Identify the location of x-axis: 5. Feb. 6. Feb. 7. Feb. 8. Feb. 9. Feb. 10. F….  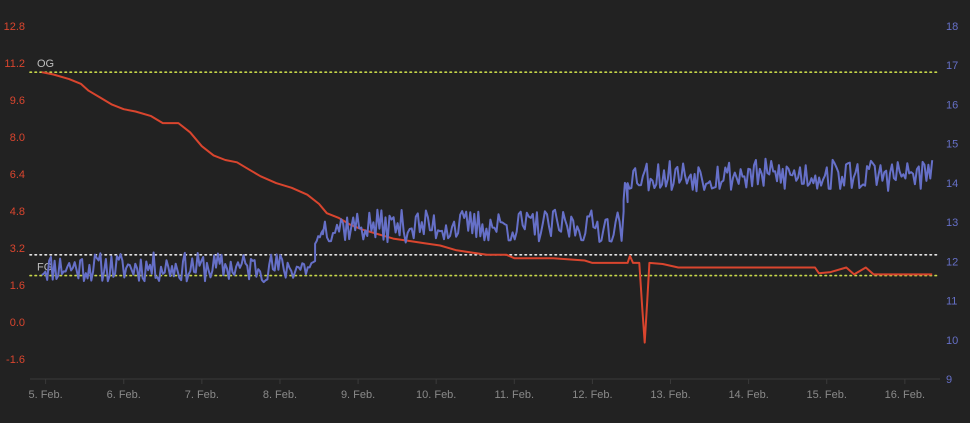
(476, 390).